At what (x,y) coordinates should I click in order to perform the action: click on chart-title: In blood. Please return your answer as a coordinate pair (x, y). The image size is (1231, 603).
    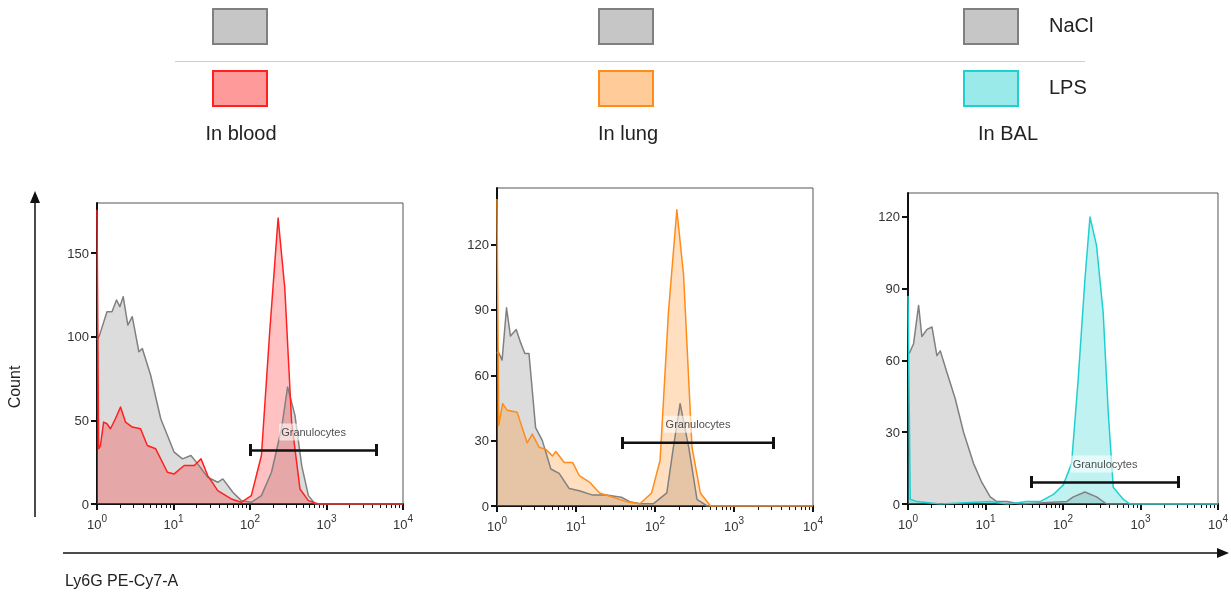
    Looking at the image, I should click on (241, 133).